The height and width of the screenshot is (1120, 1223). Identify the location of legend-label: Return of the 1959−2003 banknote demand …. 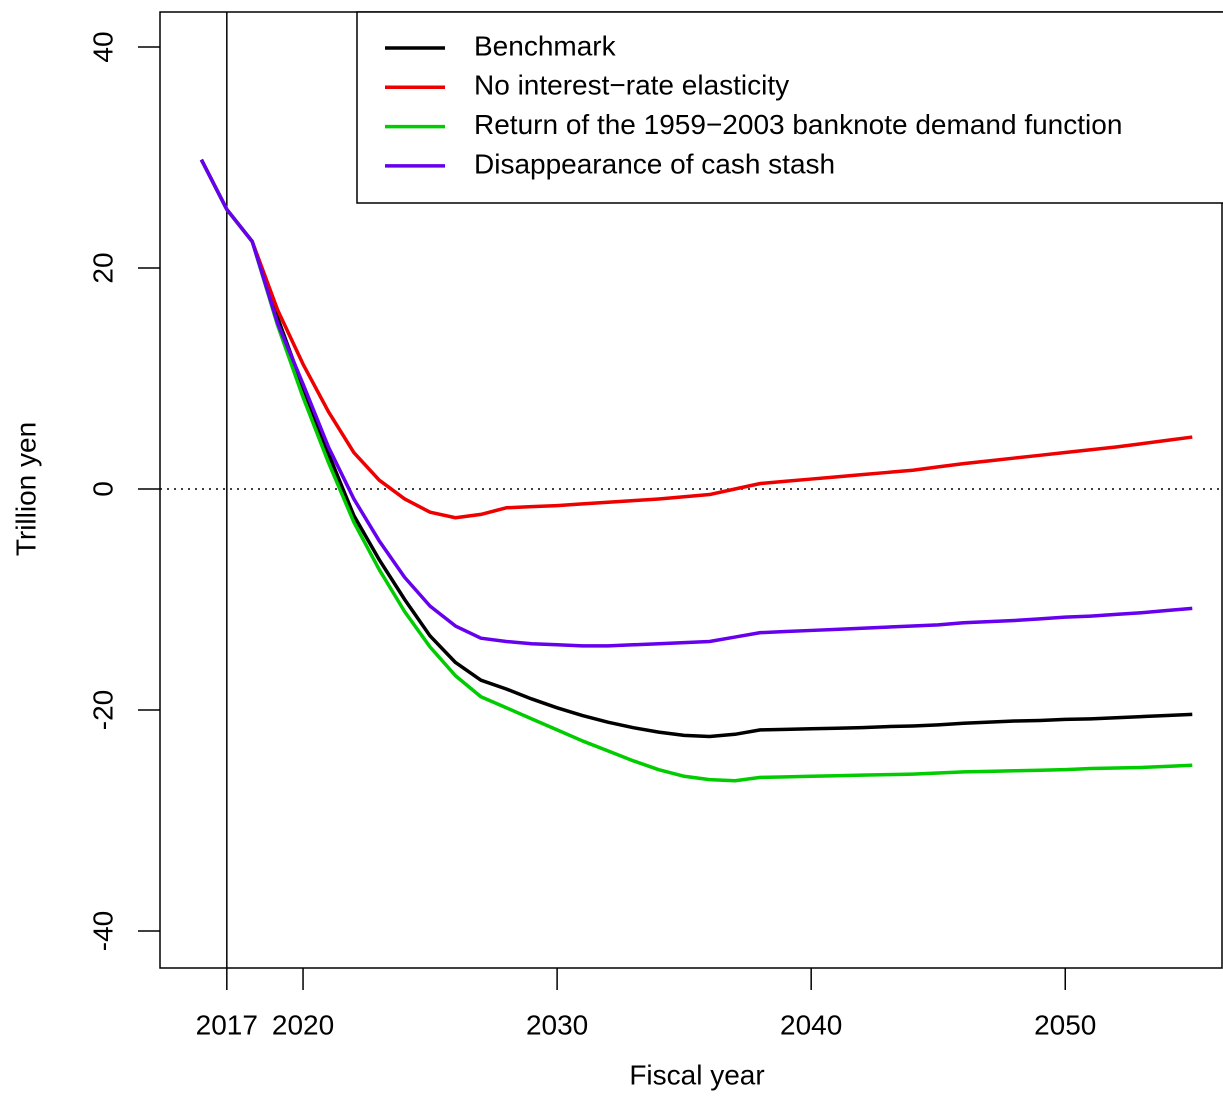
(798, 124).